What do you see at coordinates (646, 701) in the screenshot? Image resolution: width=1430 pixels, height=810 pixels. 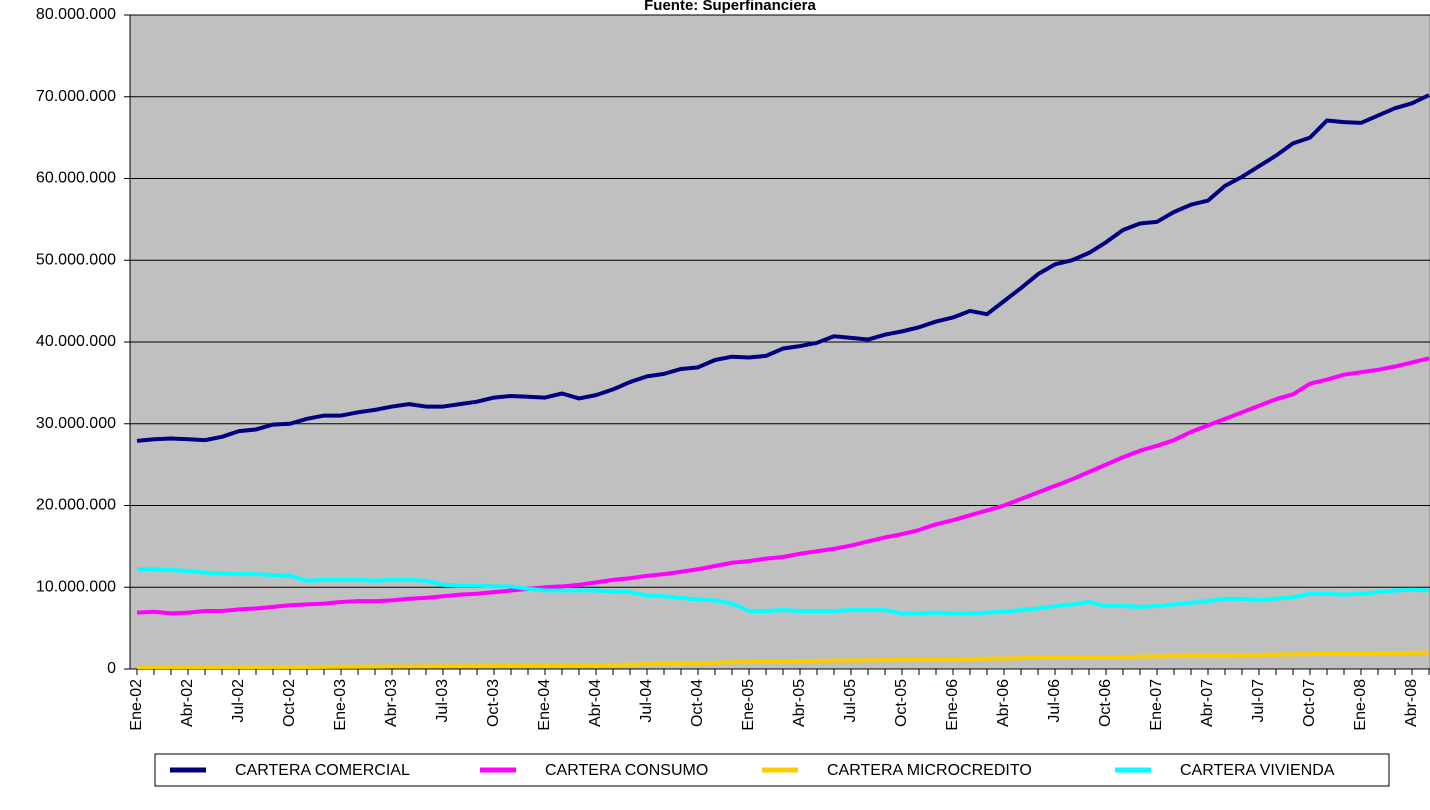 I see `x-tick-label: Jul-04` at bounding box center [646, 701].